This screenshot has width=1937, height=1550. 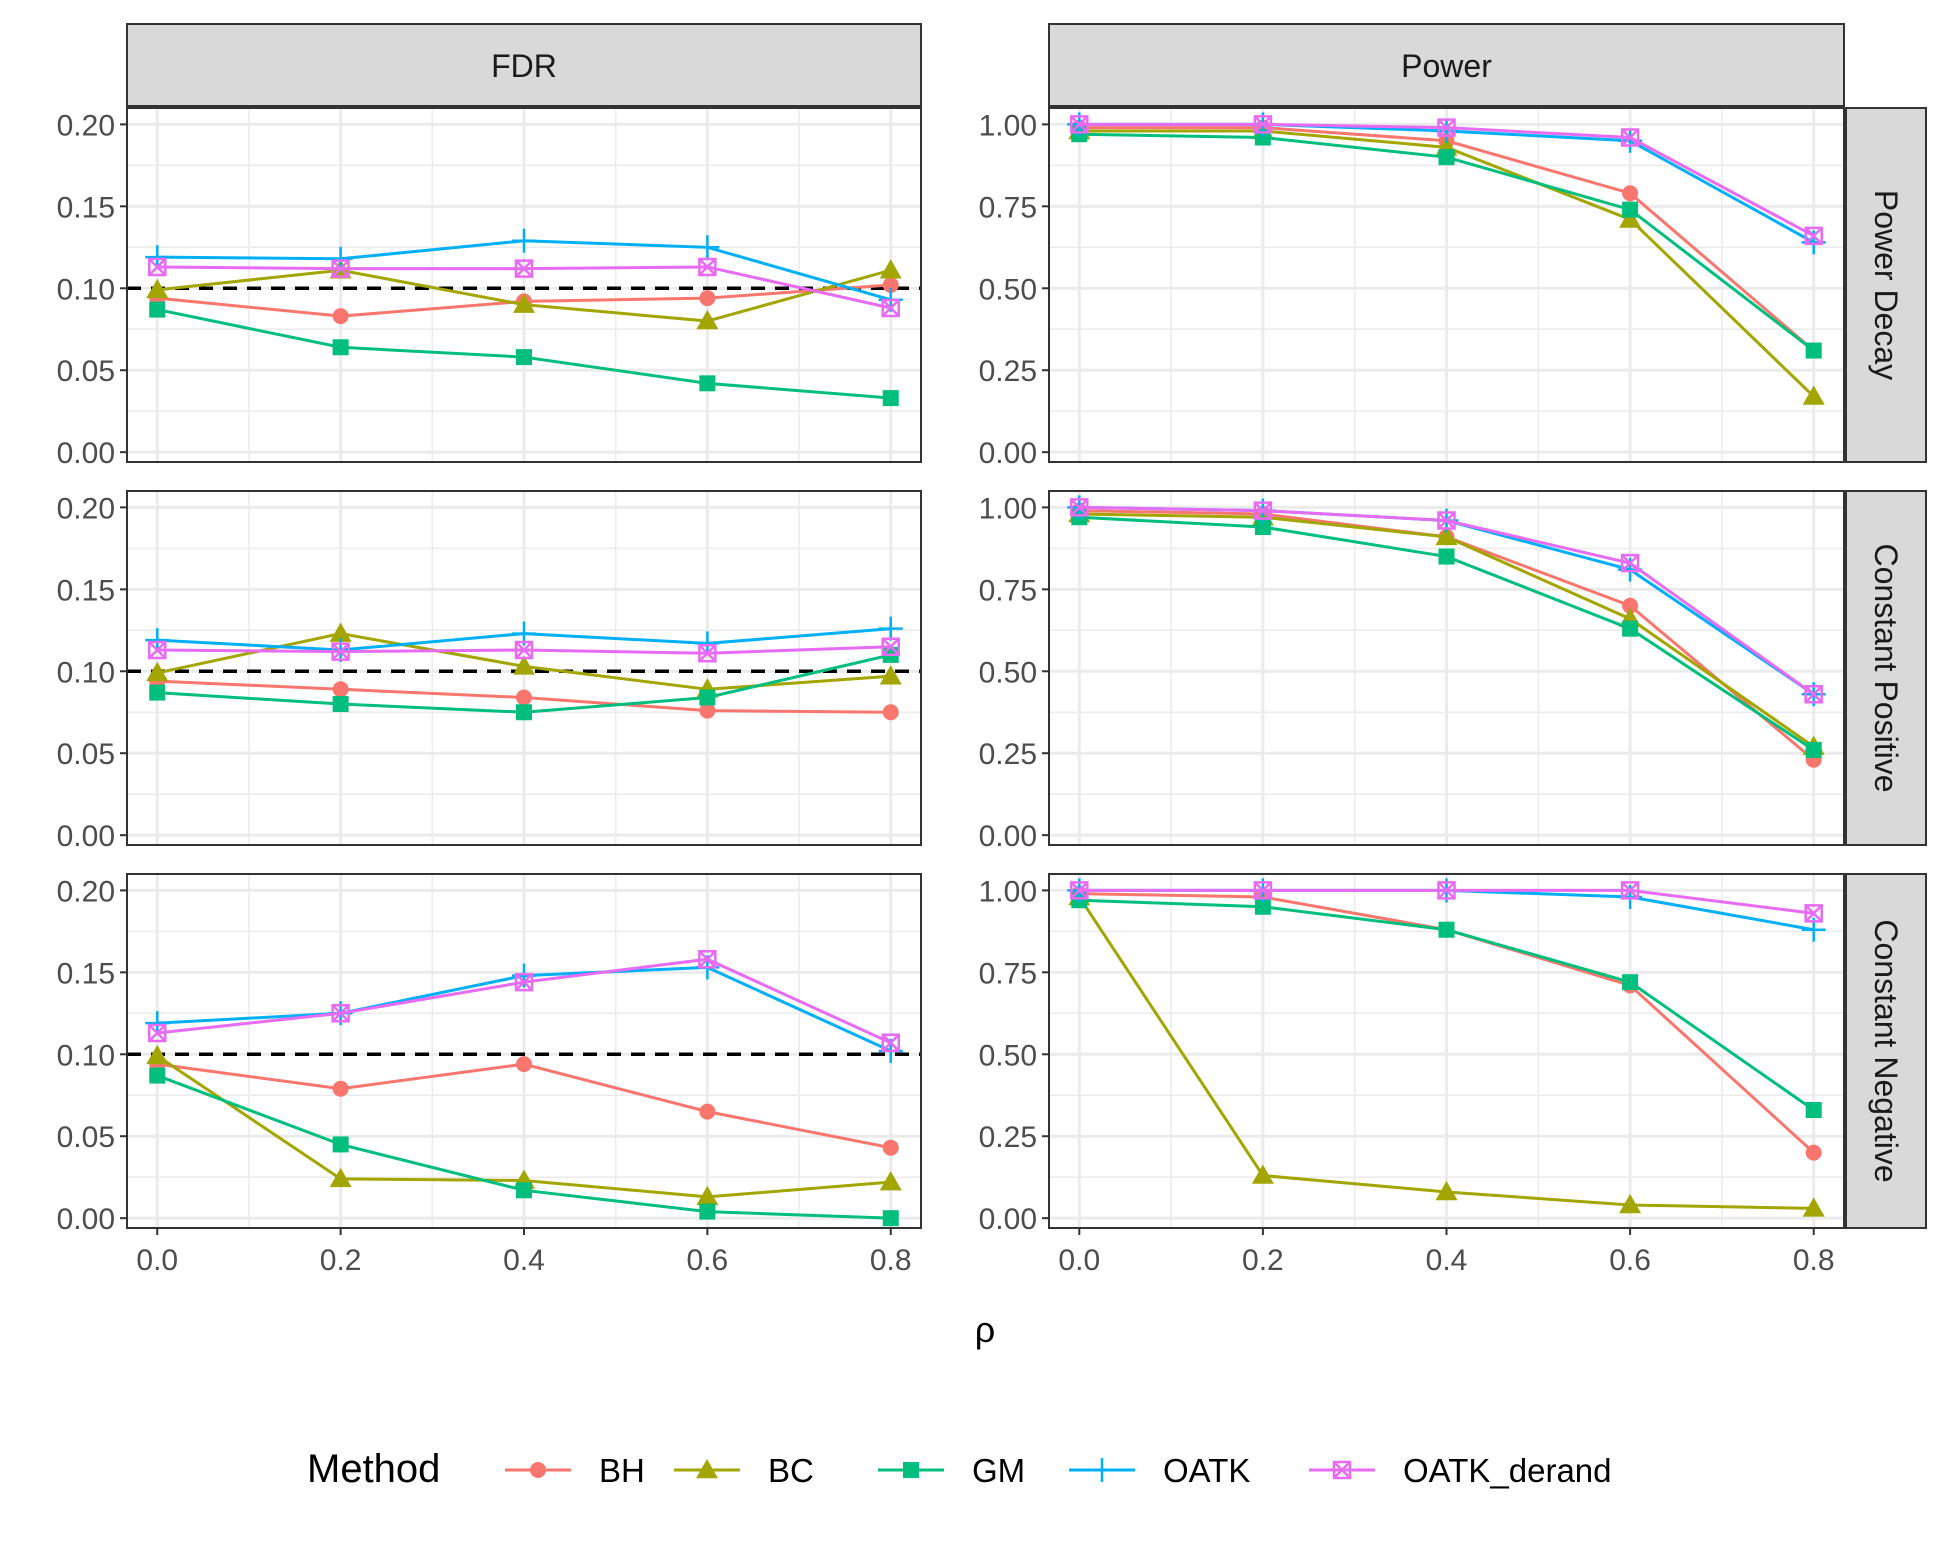 I want to click on strip-label-constant_negative: Constant Negative, so click(x=1886, y=1050).